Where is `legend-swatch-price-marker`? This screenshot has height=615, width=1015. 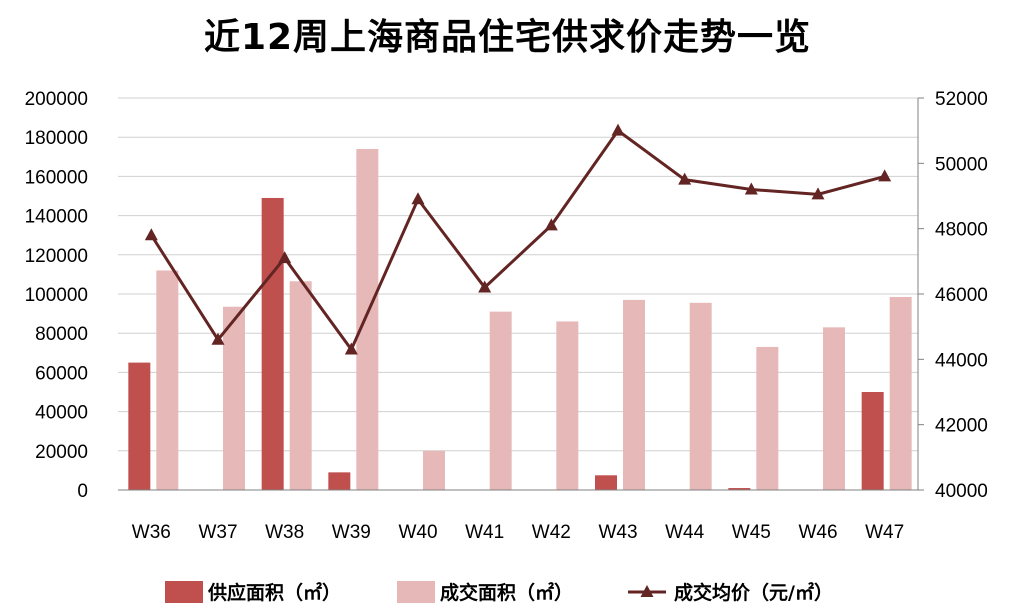
legend-swatch-price-marker is located at coordinates (647, 591).